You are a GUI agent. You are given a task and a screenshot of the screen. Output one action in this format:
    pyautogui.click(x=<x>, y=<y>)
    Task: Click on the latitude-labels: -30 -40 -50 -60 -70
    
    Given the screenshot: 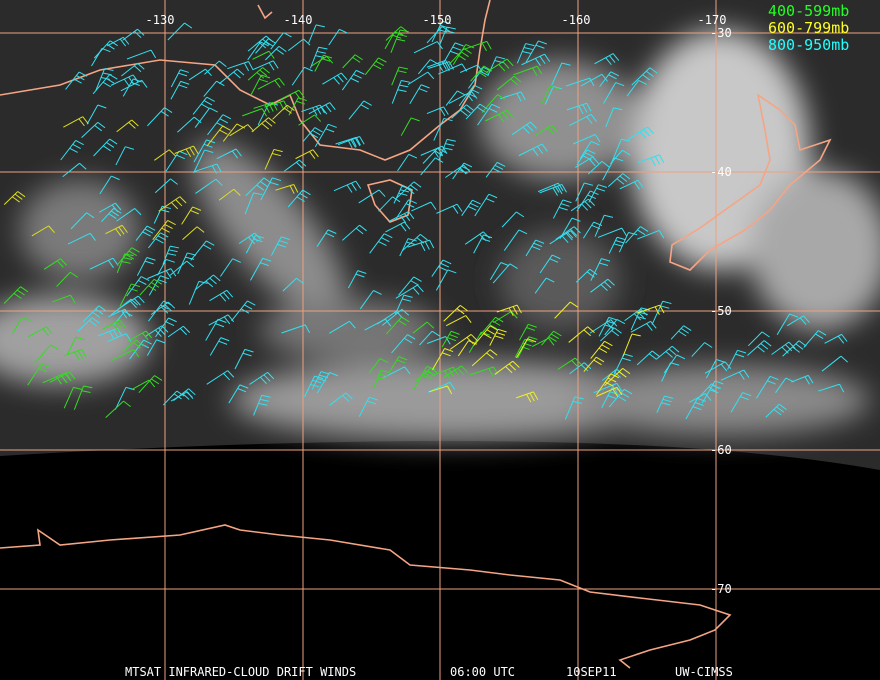 What is the action you would take?
    pyautogui.click(x=721, y=311)
    